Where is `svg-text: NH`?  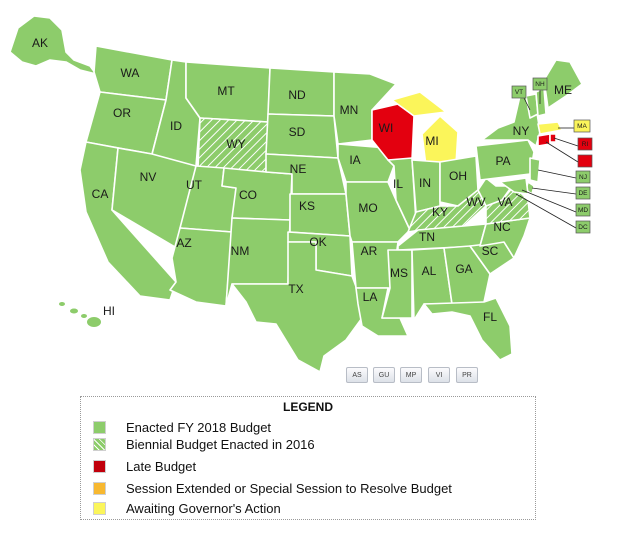
svg-text: NH is located at coordinates (540, 84).